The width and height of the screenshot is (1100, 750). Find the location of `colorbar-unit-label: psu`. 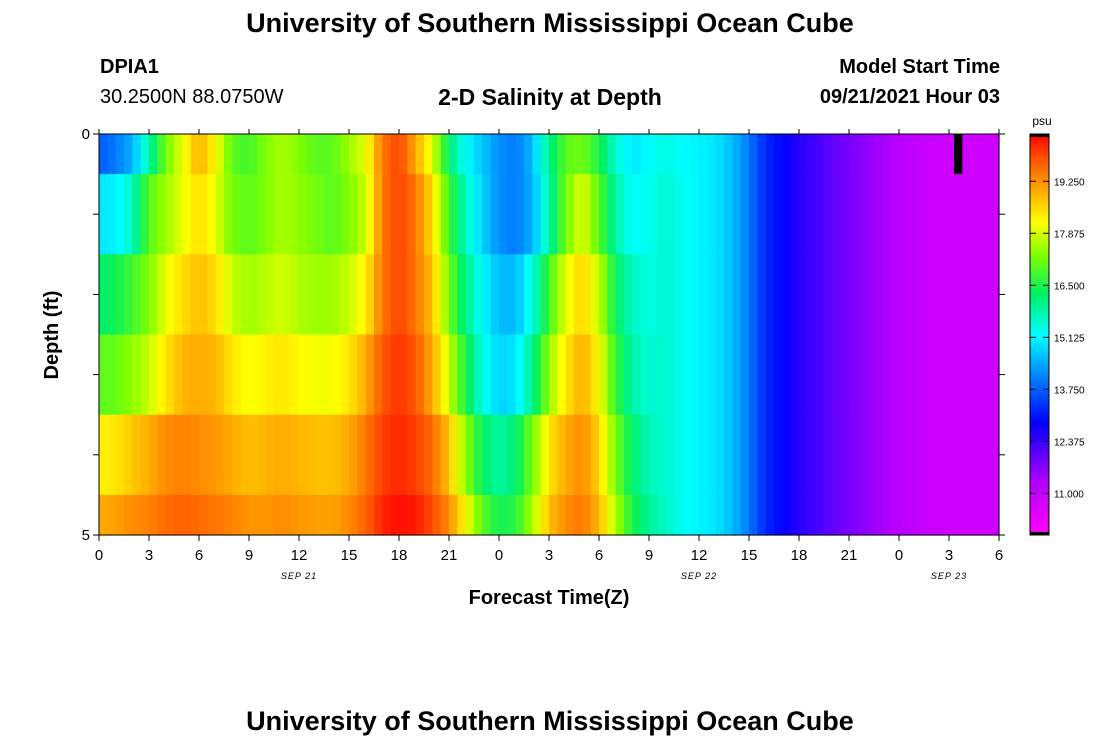

colorbar-unit-label: psu is located at coordinates (1041, 121).